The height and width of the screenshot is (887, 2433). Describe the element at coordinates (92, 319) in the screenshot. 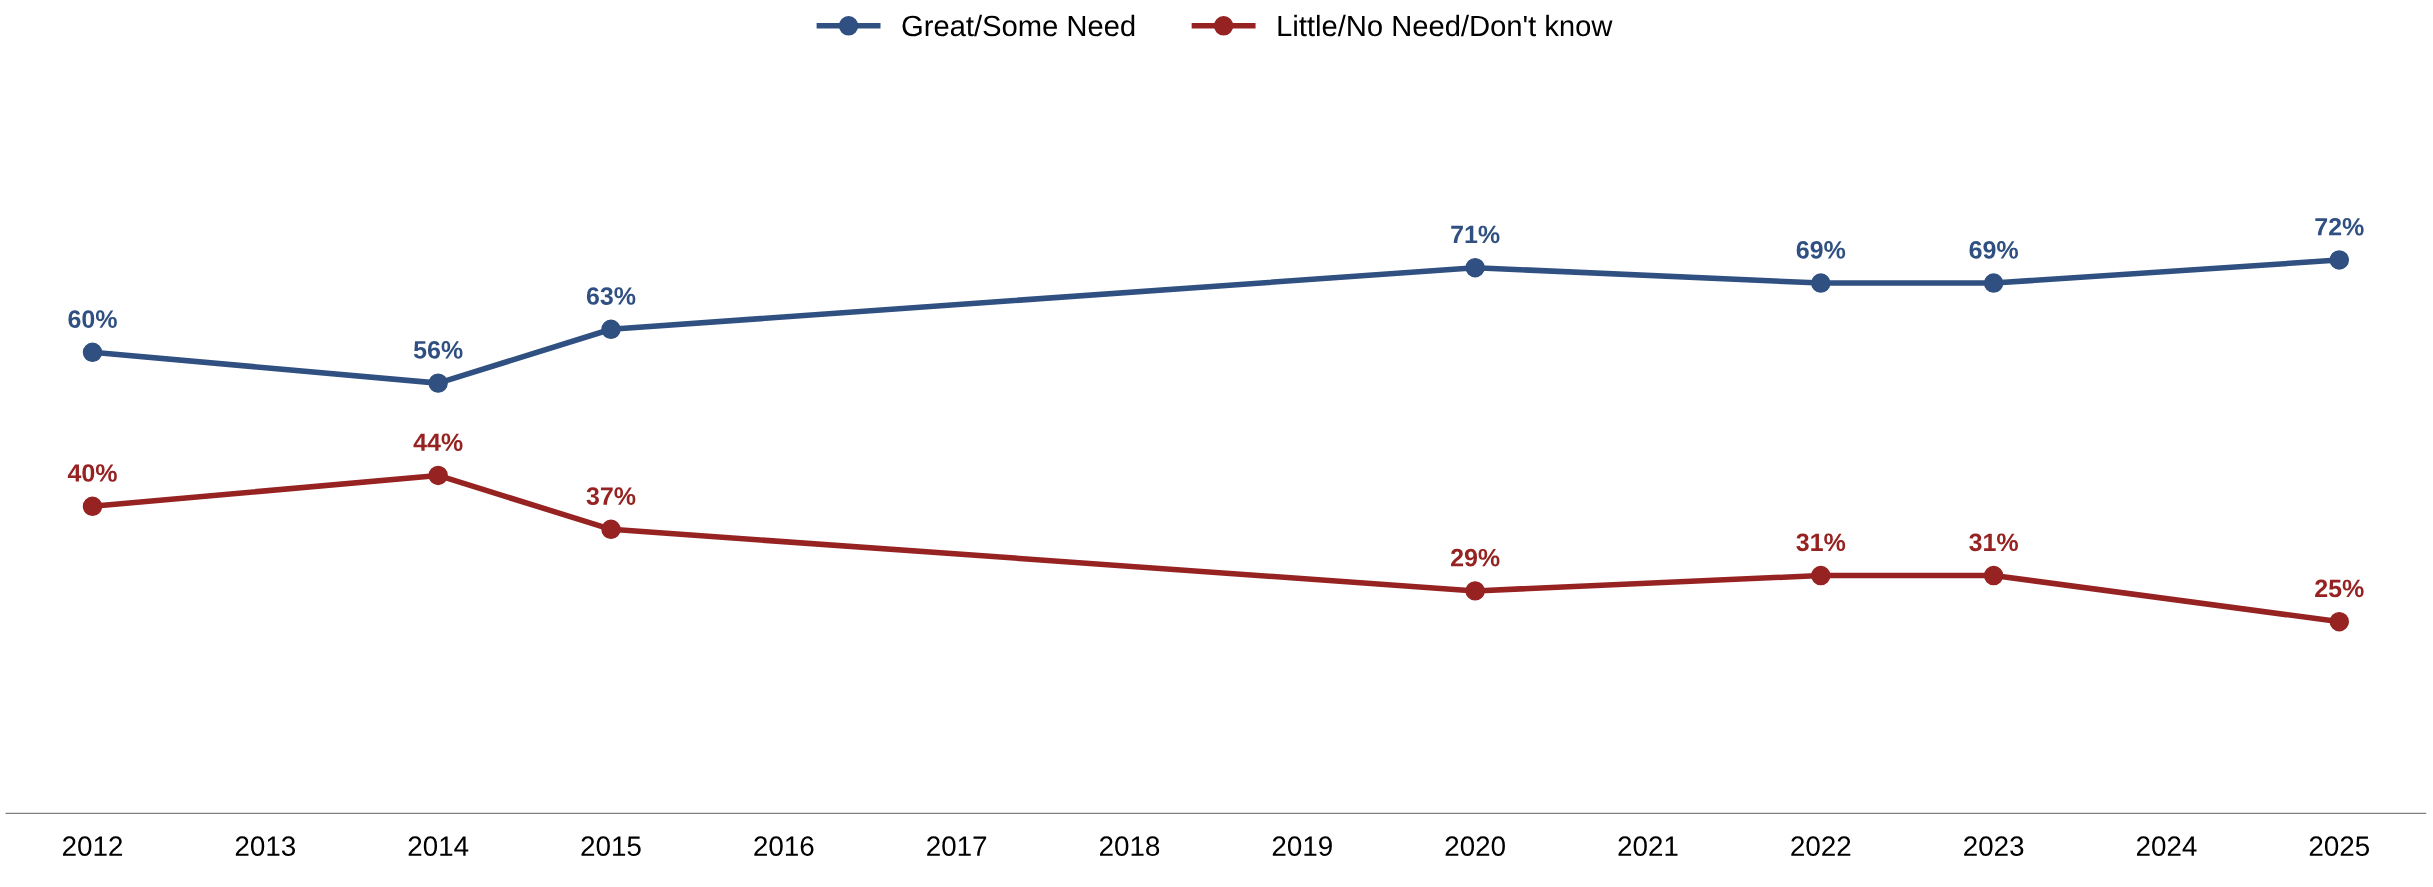

I see `data-label: 60%` at that location.